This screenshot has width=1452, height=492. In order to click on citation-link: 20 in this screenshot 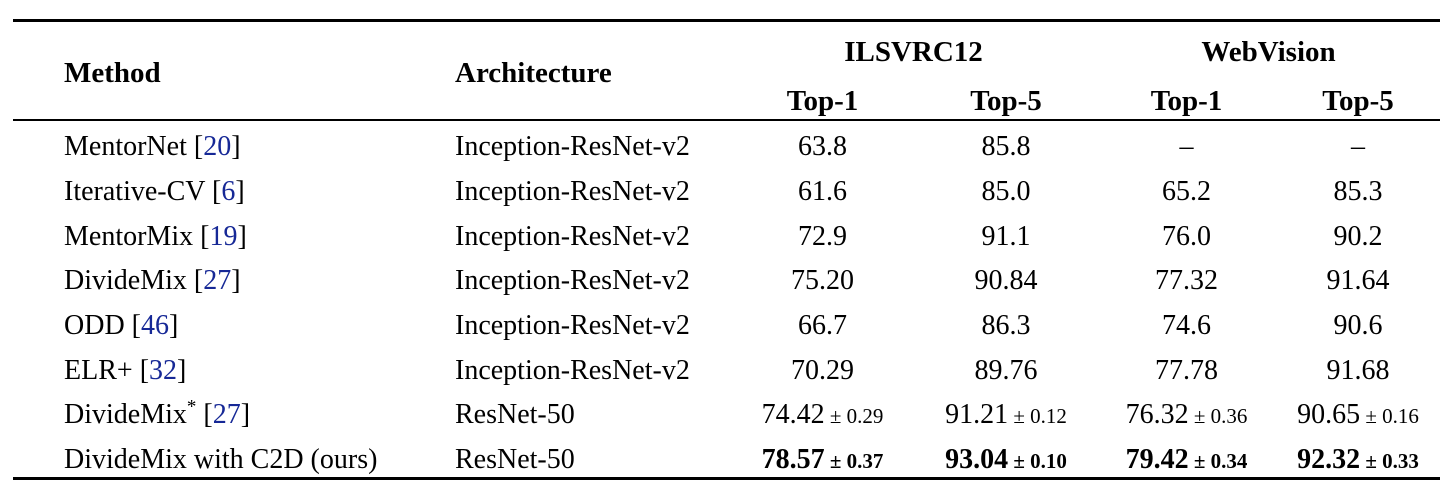, I will do `click(217, 147)`.